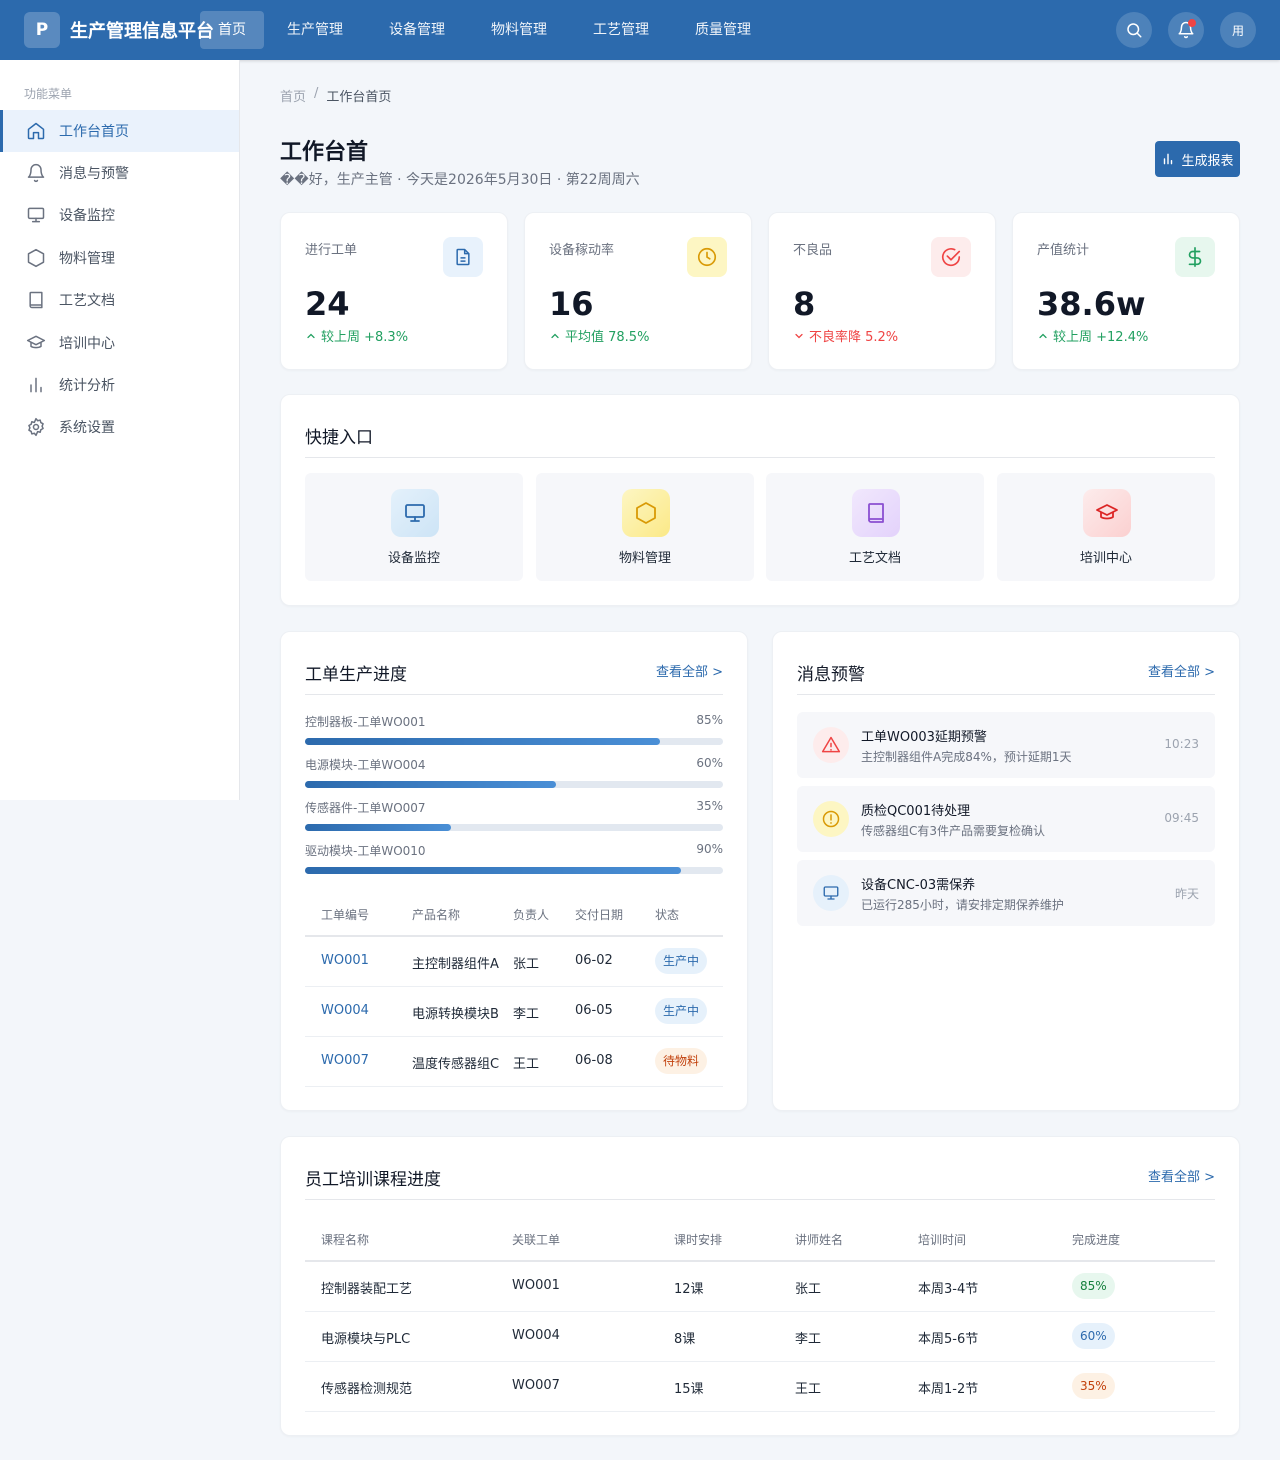  I want to click on quick-entry-monitor: 设备监控, so click(414, 527).